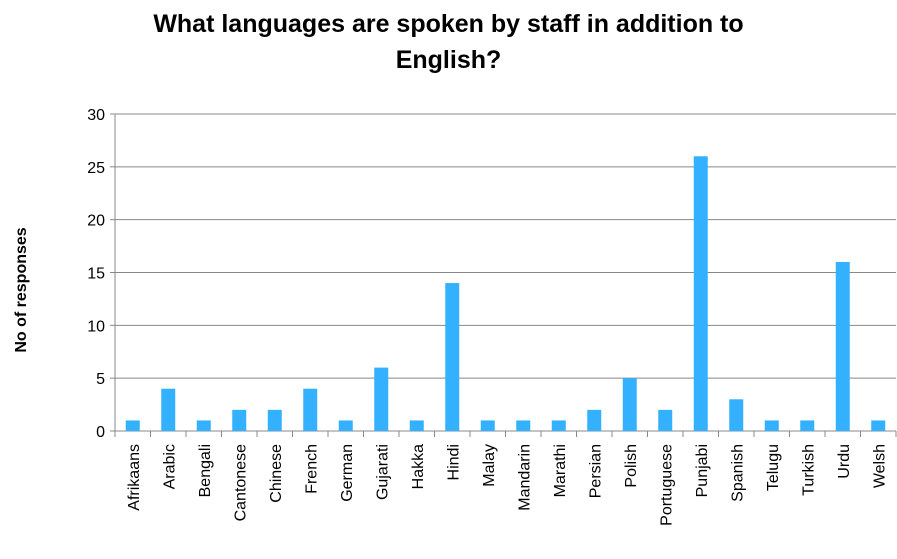  I want to click on x-tick-label: Marathi, so click(560, 470).